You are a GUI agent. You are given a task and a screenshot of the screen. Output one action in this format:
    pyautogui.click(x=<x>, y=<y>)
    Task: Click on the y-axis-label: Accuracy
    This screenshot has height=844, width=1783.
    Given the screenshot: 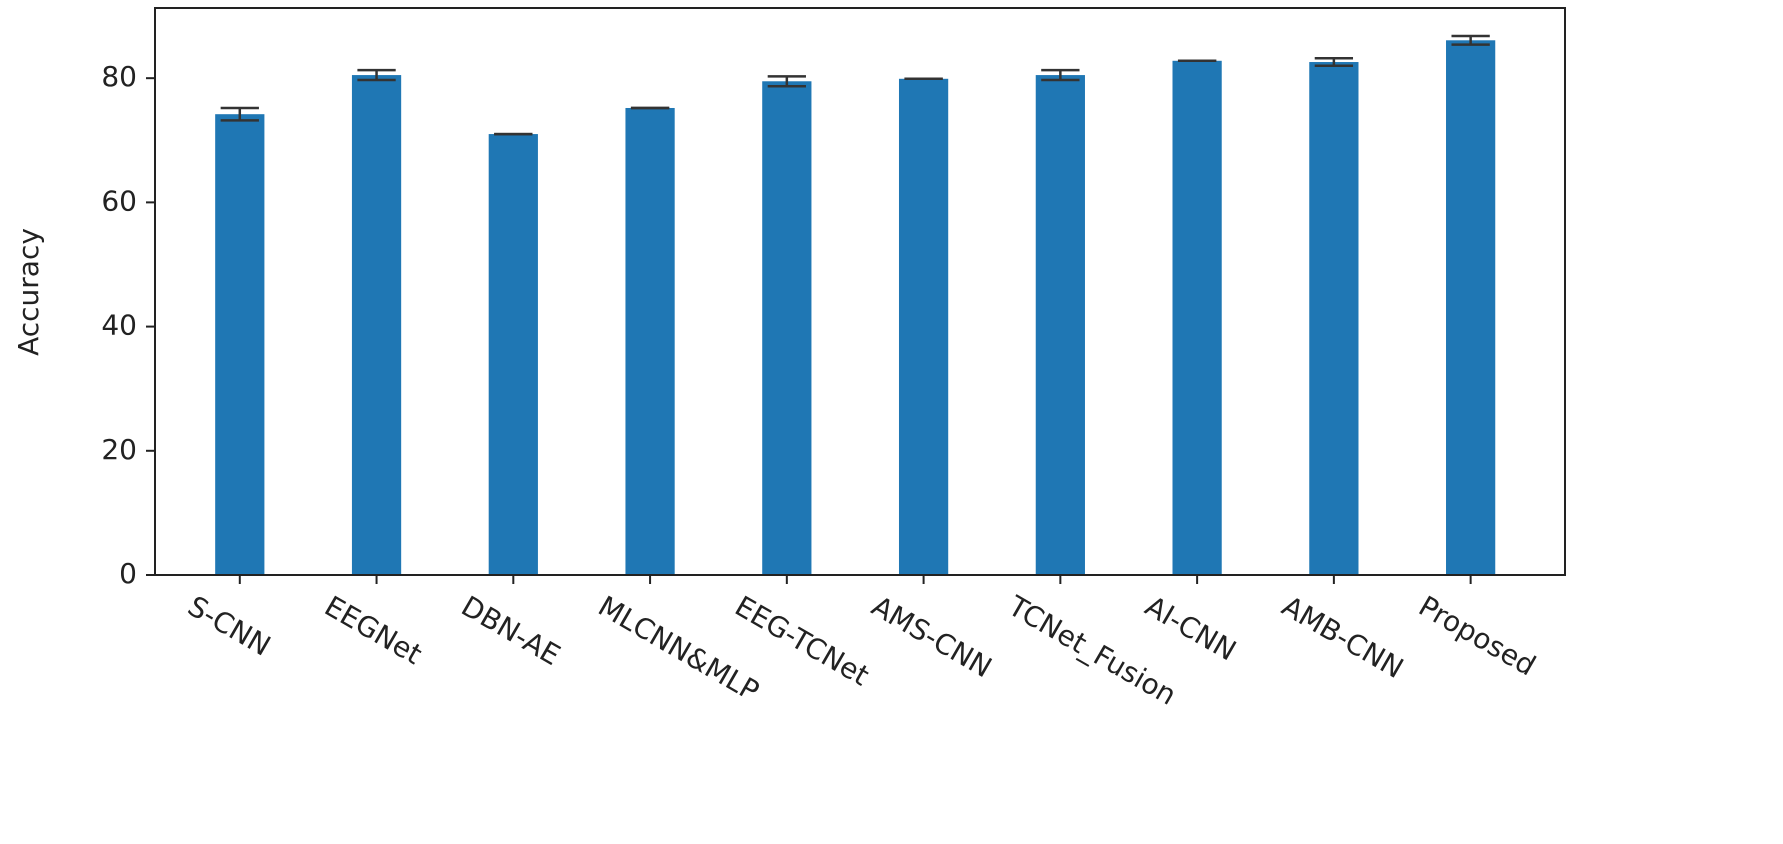 What is the action you would take?
    pyautogui.click(x=28, y=292)
    